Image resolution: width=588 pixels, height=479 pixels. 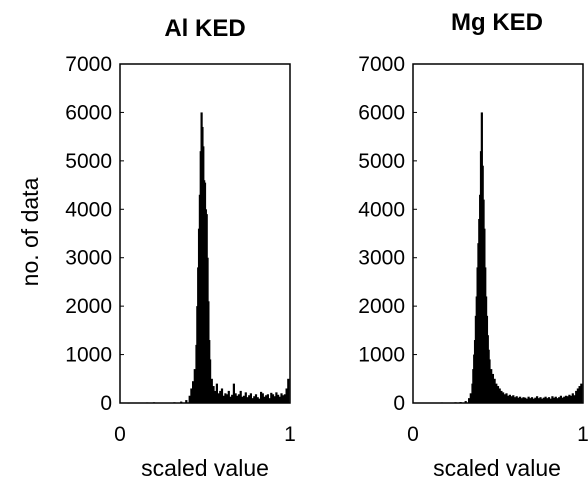 I want to click on y-tick-label: 1000, so click(x=88, y=355).